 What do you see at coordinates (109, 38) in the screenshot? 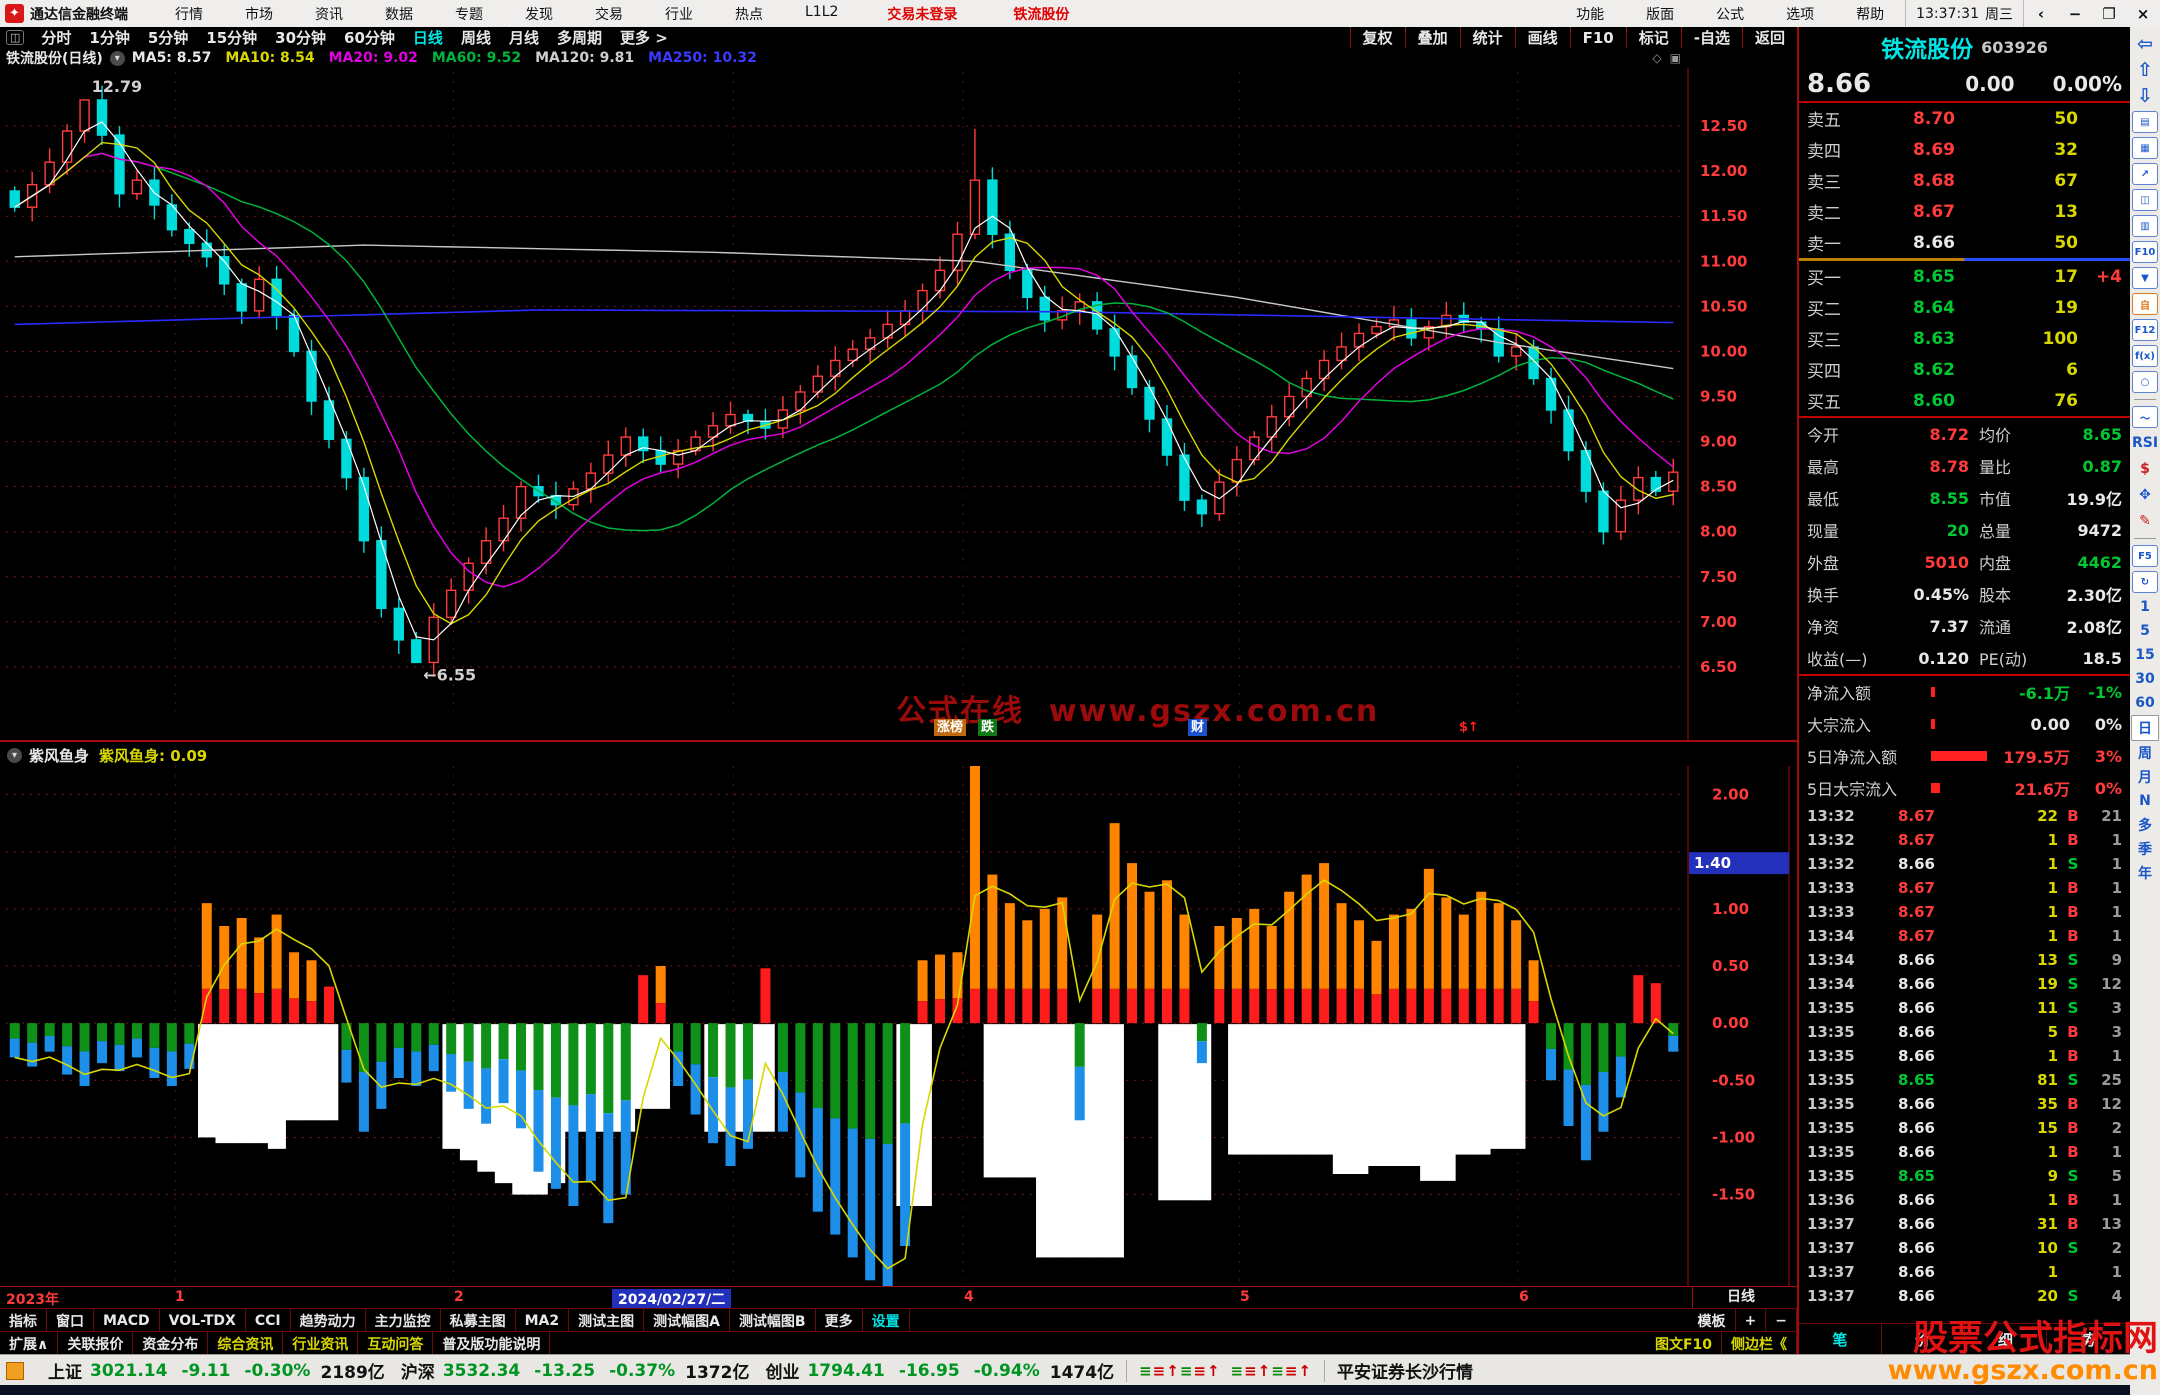
I see `period-1分钟: 1分钟` at bounding box center [109, 38].